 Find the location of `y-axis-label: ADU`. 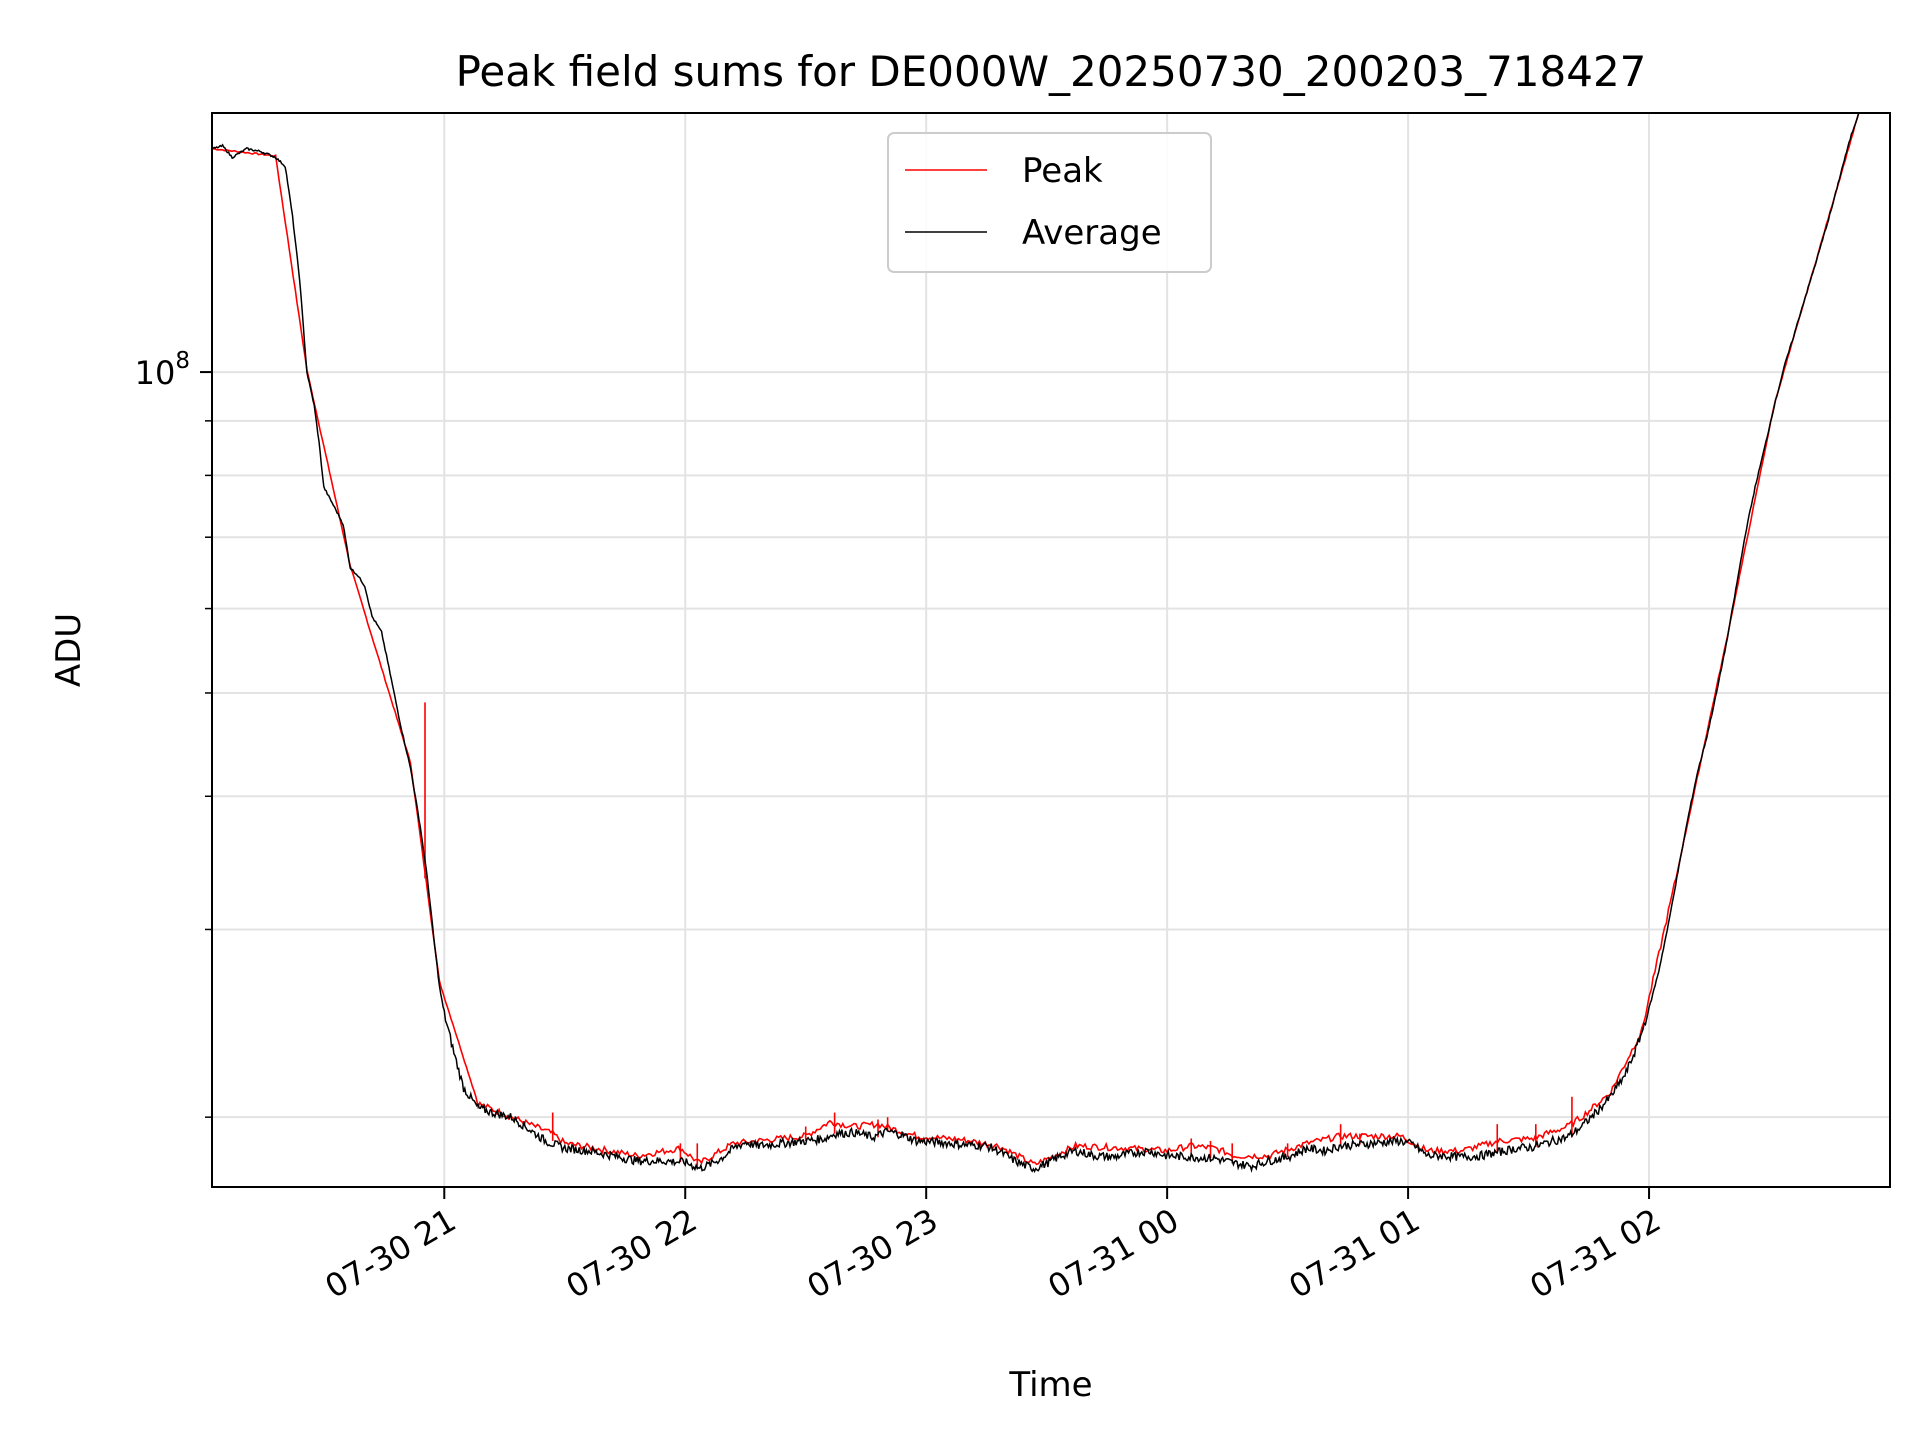

y-axis-label: ADU is located at coordinates (69, 650).